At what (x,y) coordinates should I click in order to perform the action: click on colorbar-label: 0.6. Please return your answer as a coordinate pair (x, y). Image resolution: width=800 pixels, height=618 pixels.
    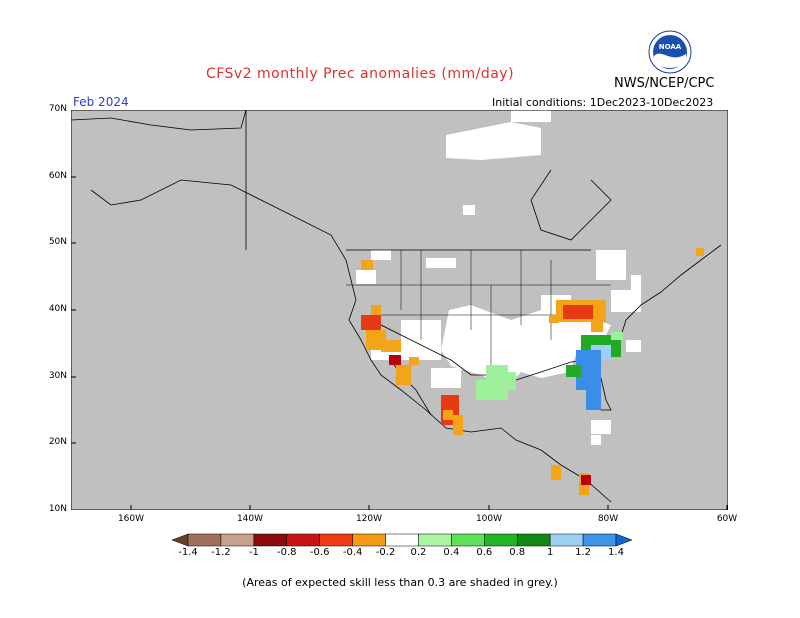
    Looking at the image, I should click on (484, 552).